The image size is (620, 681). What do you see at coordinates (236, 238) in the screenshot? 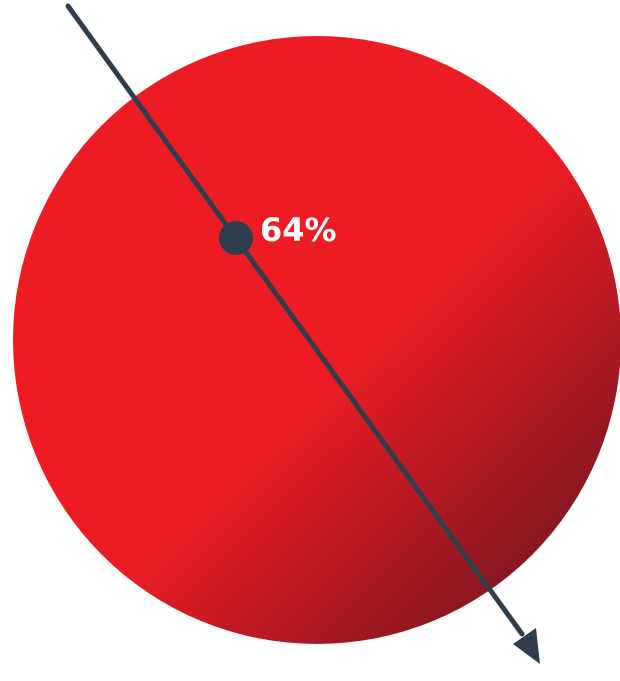
I see `marker-dot` at bounding box center [236, 238].